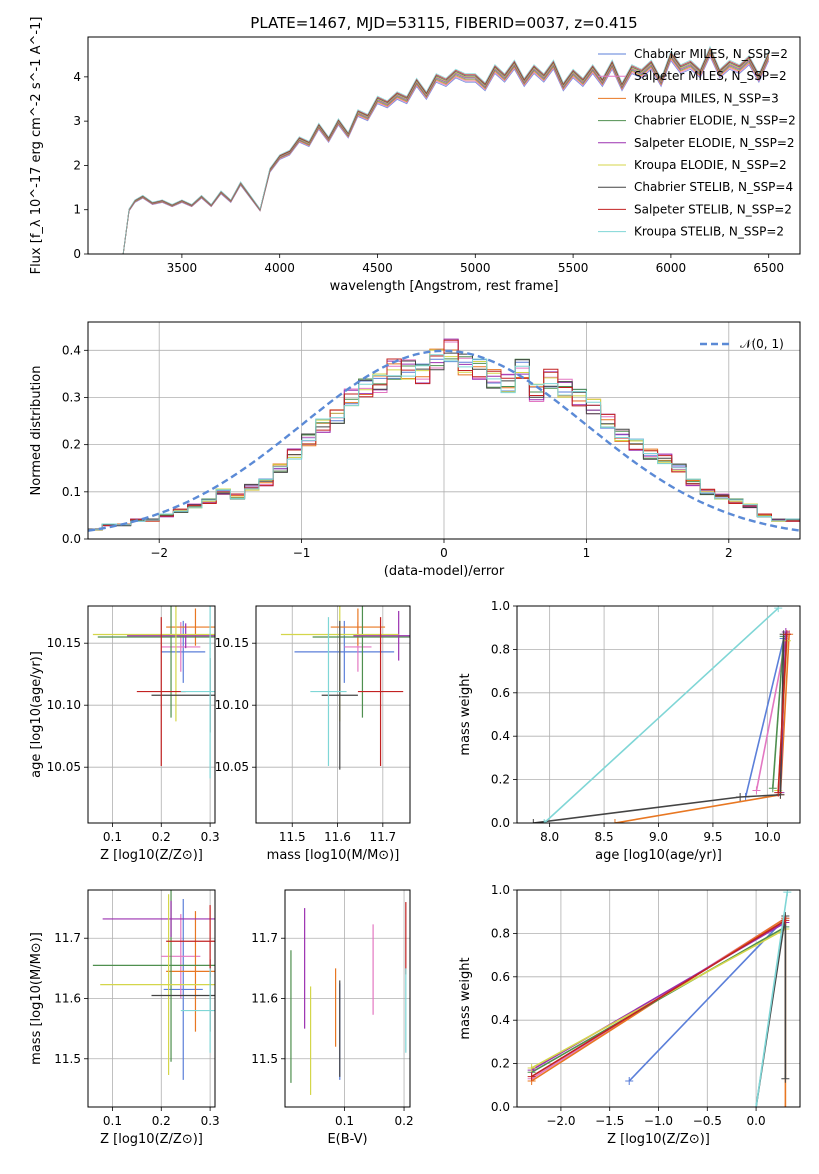  Describe the element at coordinates (64, 643) in the screenshot. I see `age-vs-Z-ytick-label: 10.15` at that location.